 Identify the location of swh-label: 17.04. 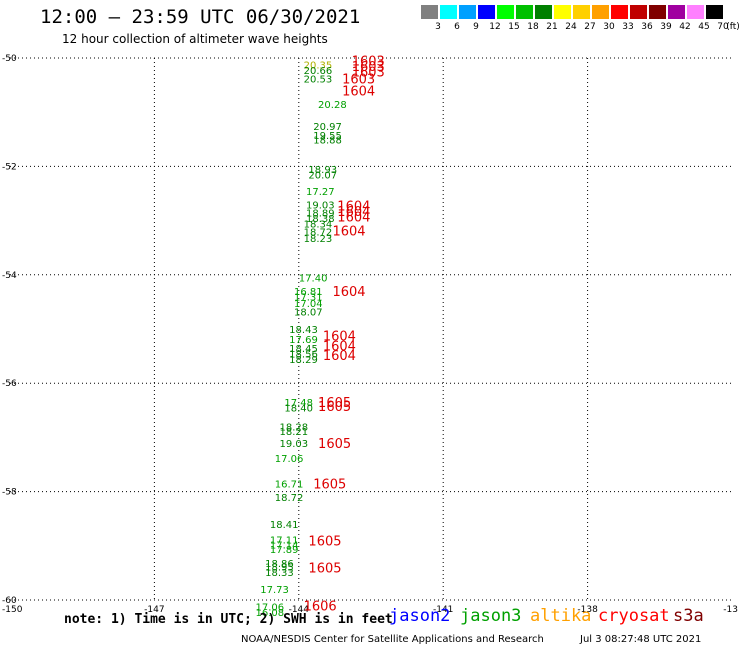
(308, 304).